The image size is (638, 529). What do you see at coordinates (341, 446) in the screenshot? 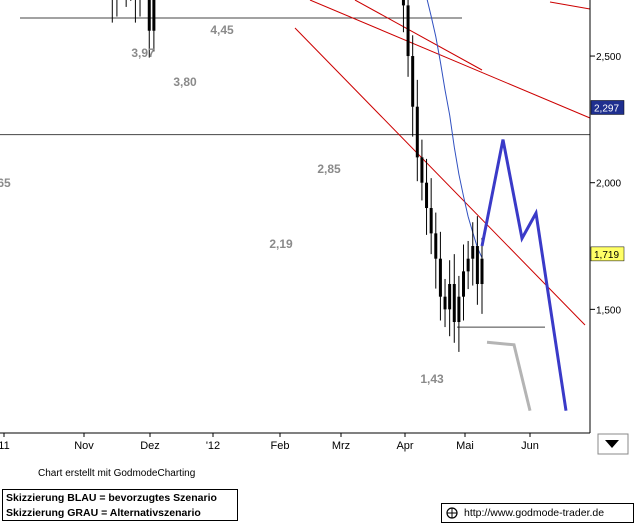
I see `x-tick-label: Mrz` at bounding box center [341, 446].